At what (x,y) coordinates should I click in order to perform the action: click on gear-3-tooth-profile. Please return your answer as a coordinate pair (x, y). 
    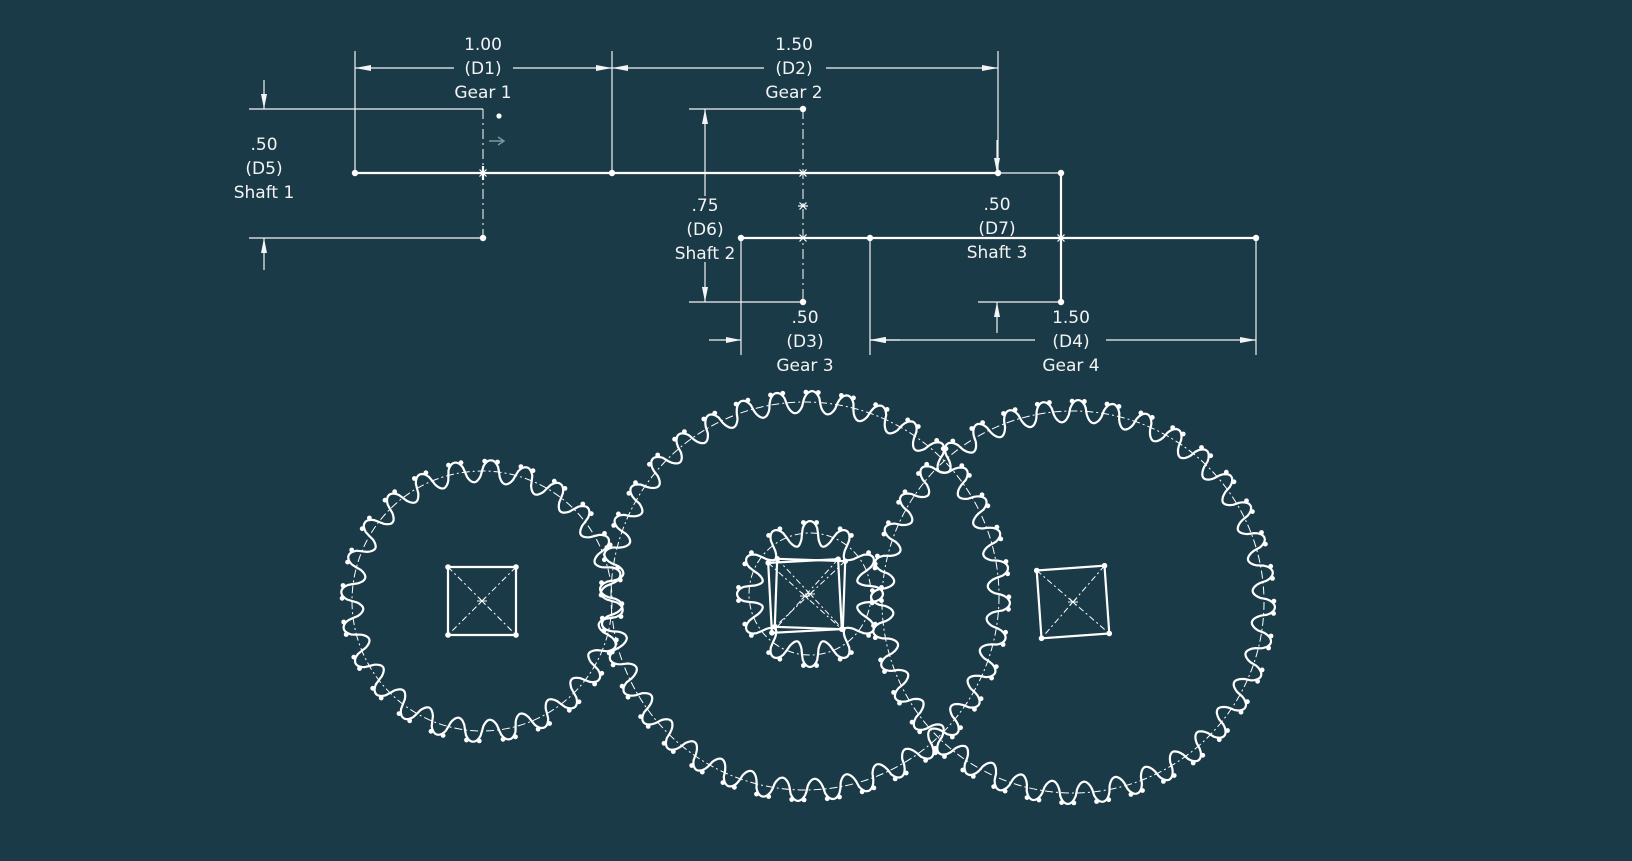
    Looking at the image, I should click on (810, 594).